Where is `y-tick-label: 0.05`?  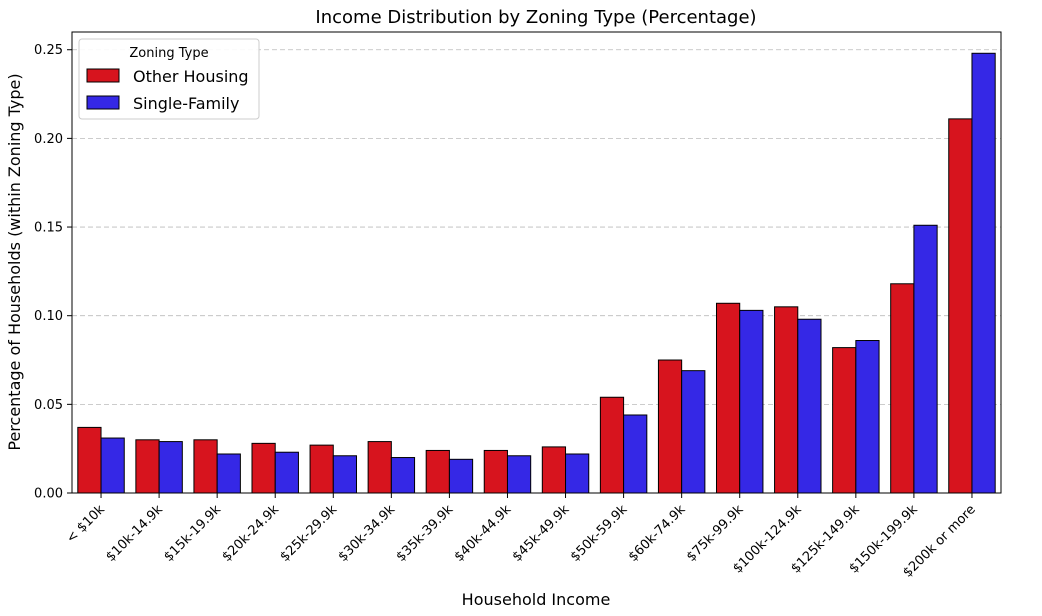
y-tick-label: 0.05 is located at coordinates (48, 405).